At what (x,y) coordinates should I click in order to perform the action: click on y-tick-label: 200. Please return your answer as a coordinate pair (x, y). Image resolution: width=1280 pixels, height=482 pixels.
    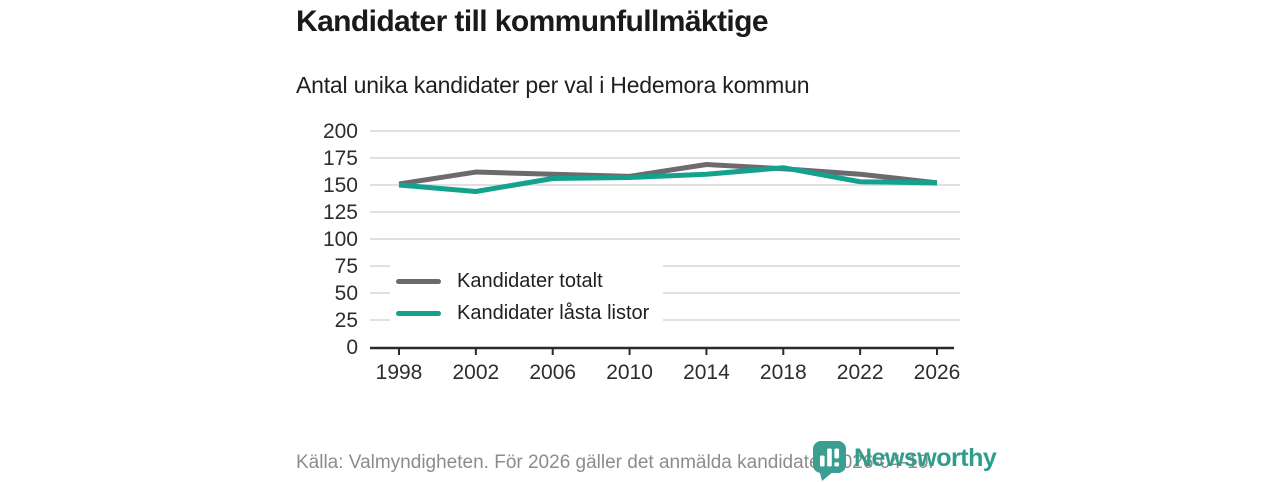
    Looking at the image, I should click on (340, 131).